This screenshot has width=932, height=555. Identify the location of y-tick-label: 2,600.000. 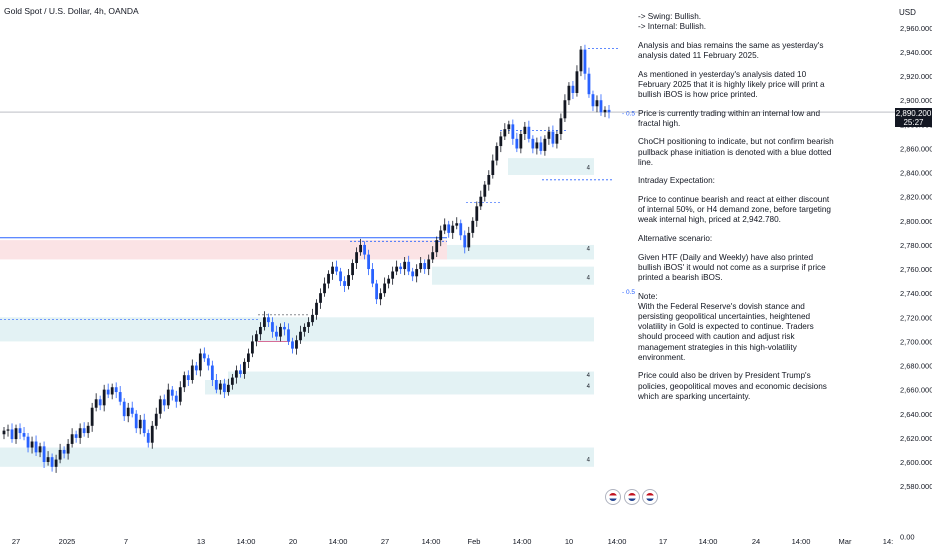
(916, 462).